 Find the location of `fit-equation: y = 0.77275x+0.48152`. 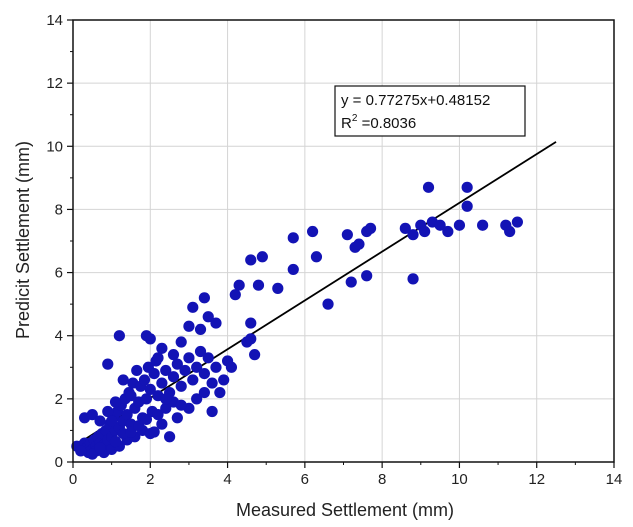

fit-equation: y = 0.77275x+0.48152 is located at coordinates (415, 100).